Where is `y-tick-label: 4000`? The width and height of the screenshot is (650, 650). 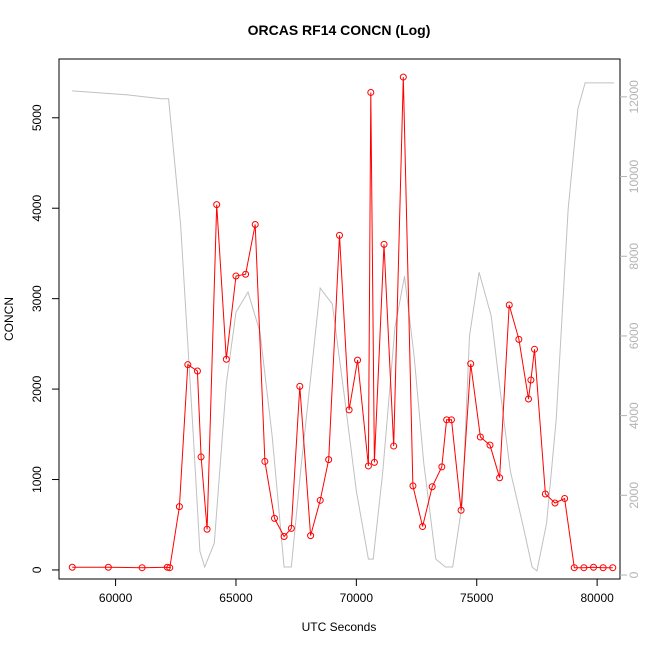
y-tick-label: 4000 is located at coordinates (37, 208).